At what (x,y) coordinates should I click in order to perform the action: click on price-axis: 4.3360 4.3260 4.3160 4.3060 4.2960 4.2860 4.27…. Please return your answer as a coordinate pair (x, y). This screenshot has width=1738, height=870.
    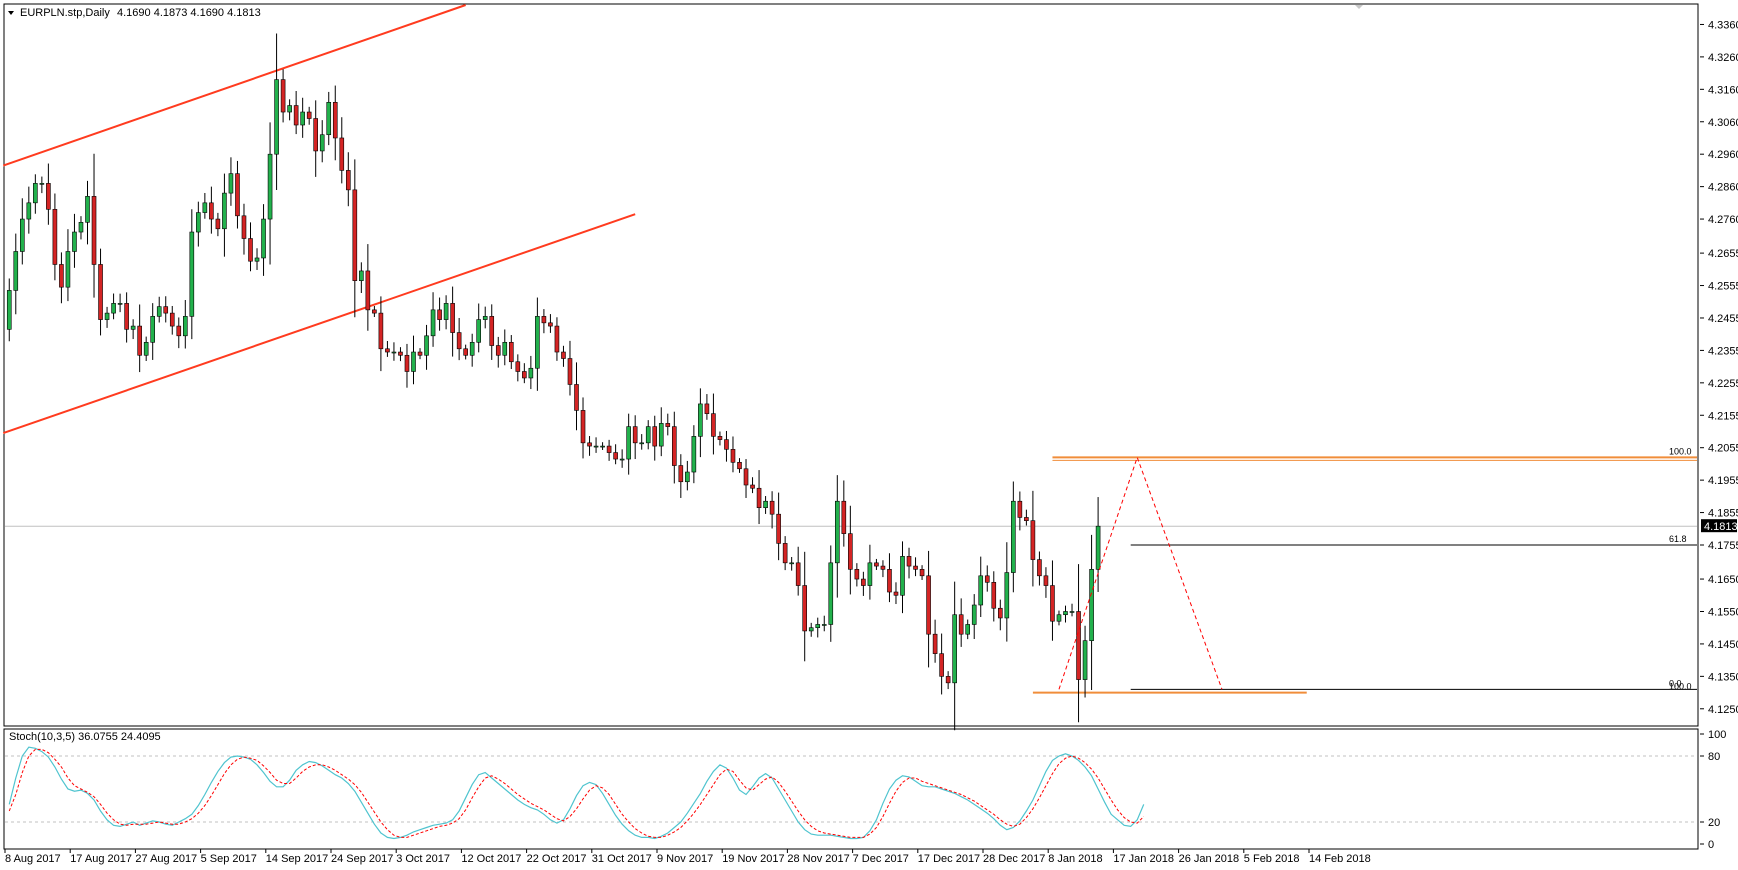
    Looking at the image, I should click on (1719, 367).